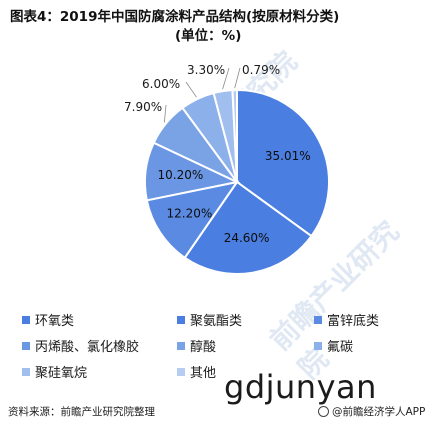 This screenshot has height=432, width=436. What do you see at coordinates (175, 17) in the screenshot?
I see `chart-title-line1: 图表4：2019年中国防腐涂料产品结构(按原材料分类)` at bounding box center [175, 17].